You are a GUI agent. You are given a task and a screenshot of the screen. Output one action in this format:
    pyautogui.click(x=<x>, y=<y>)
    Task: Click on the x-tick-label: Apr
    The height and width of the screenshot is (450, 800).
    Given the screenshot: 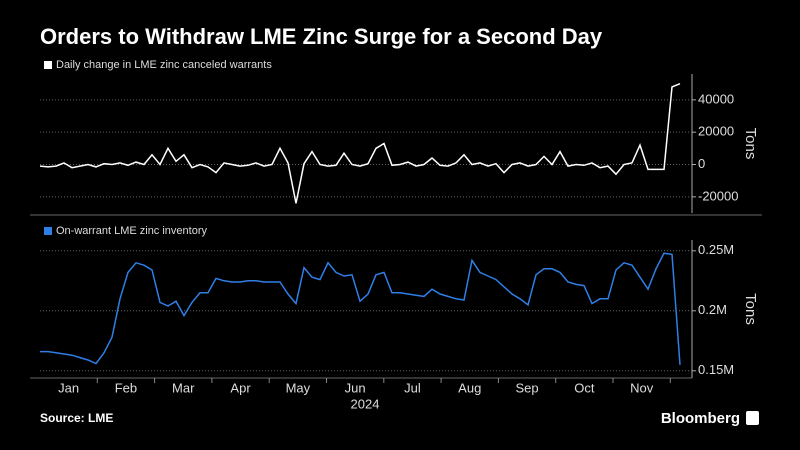 What is the action you would take?
    pyautogui.click(x=240, y=387)
    